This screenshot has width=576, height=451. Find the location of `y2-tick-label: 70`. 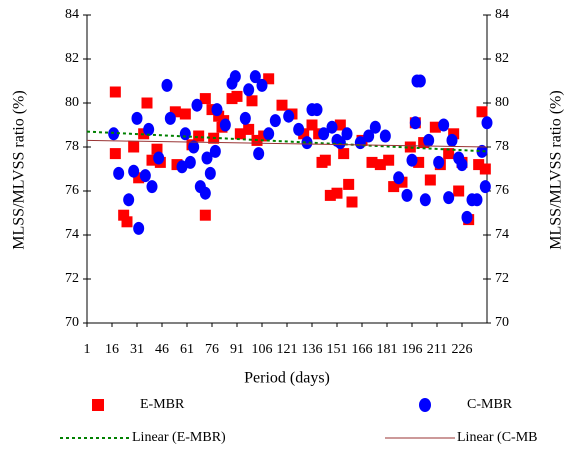

y2-tick-label: 70 is located at coordinates (502, 322).